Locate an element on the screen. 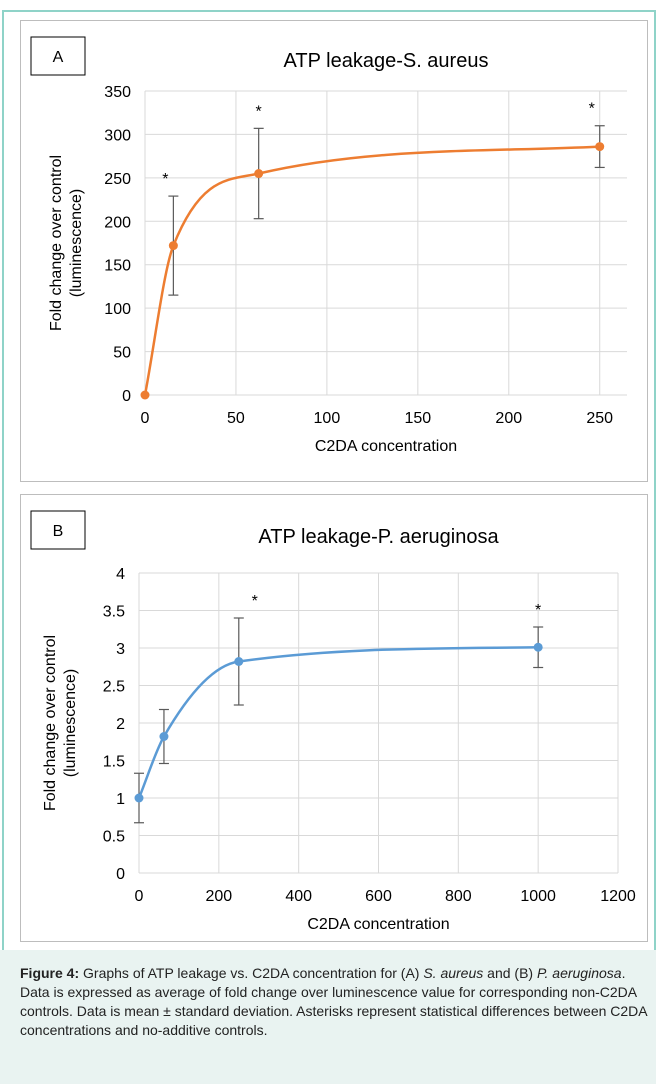 The image size is (660, 1088). caption-label: Figure 4: is located at coordinates (50, 973).